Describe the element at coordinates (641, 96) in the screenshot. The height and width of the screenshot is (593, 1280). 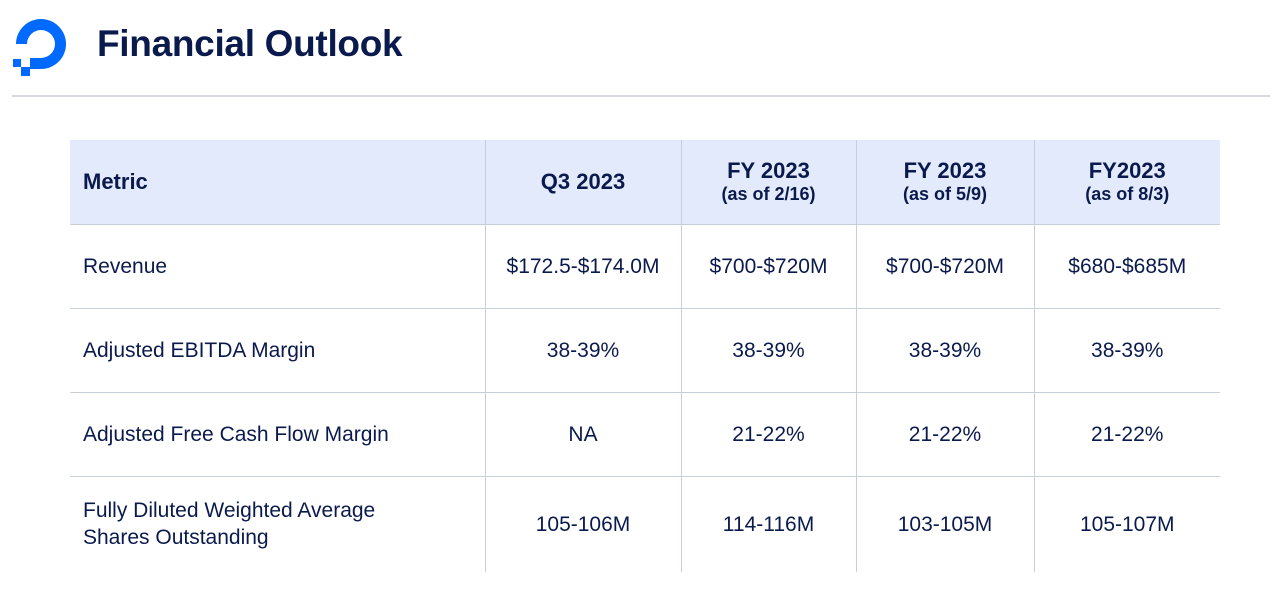
I see `header-divider` at that location.